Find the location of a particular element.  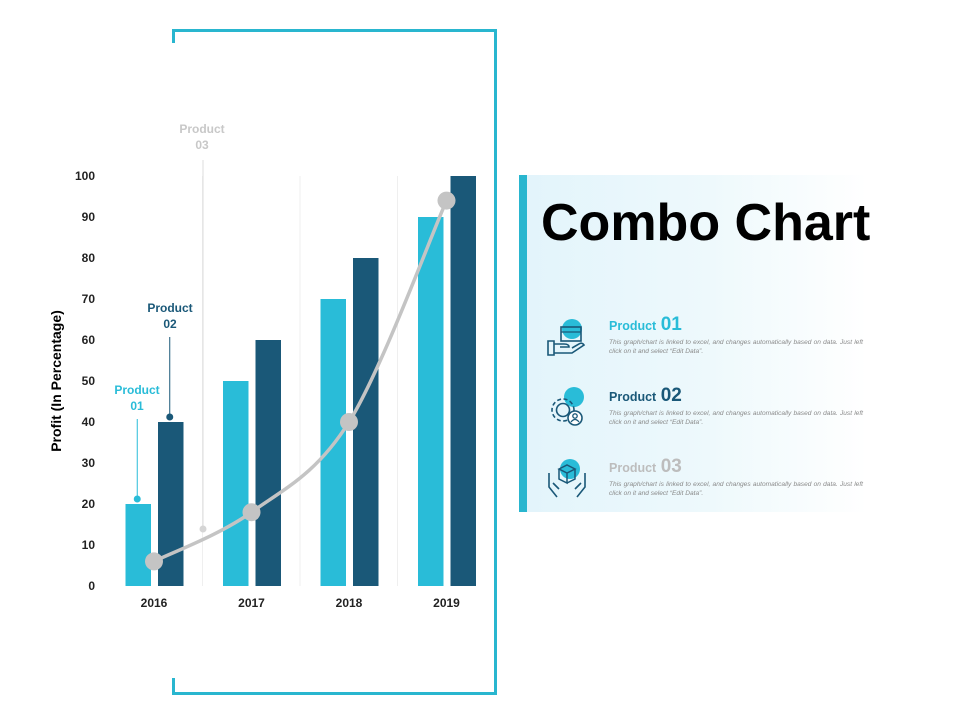

x-tick-label: 2017 is located at coordinates (251, 603).